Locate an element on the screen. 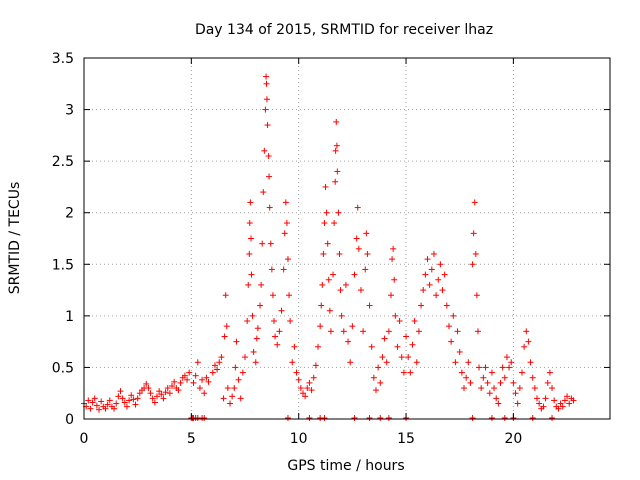 Image resolution: width=640 pixels, height=480 pixels. y-tick-label: 1.5 is located at coordinates (63, 265).